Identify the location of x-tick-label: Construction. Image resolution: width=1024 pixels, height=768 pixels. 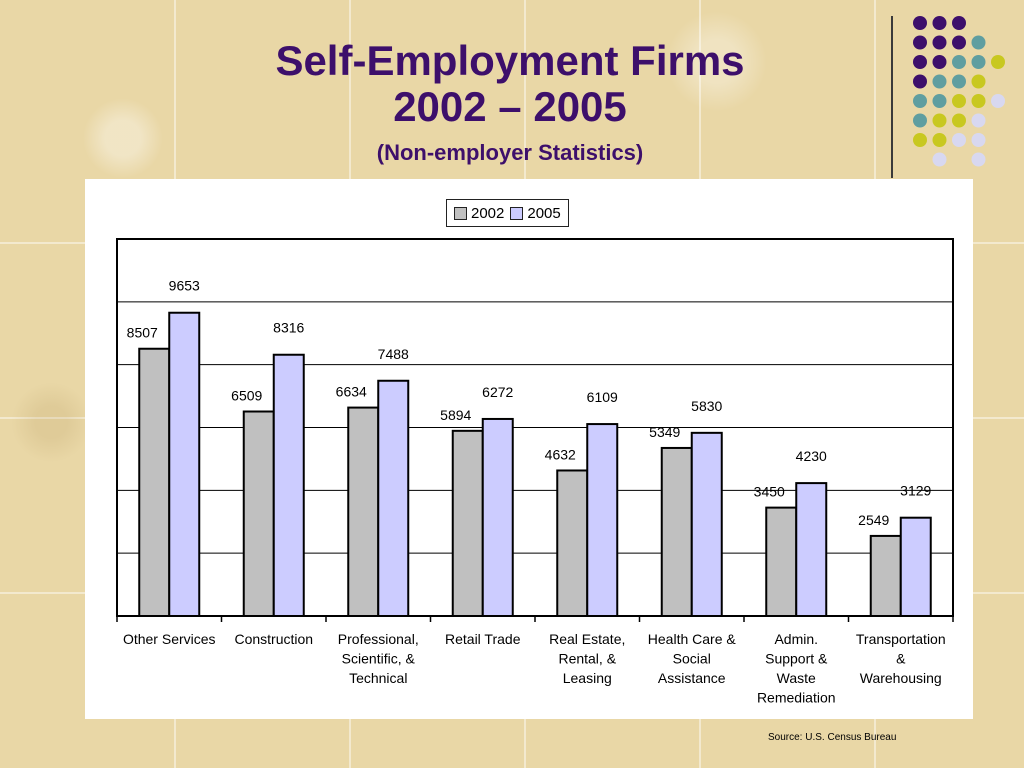
(273, 639).